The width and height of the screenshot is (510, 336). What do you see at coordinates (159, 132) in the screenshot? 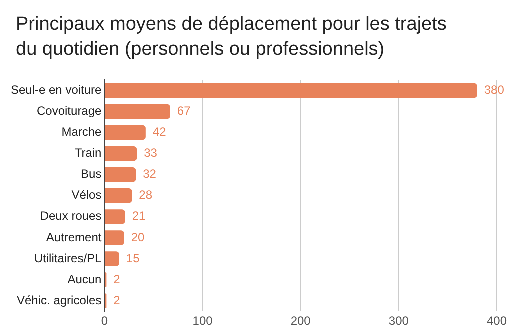
I see `data-label: 42` at bounding box center [159, 132].